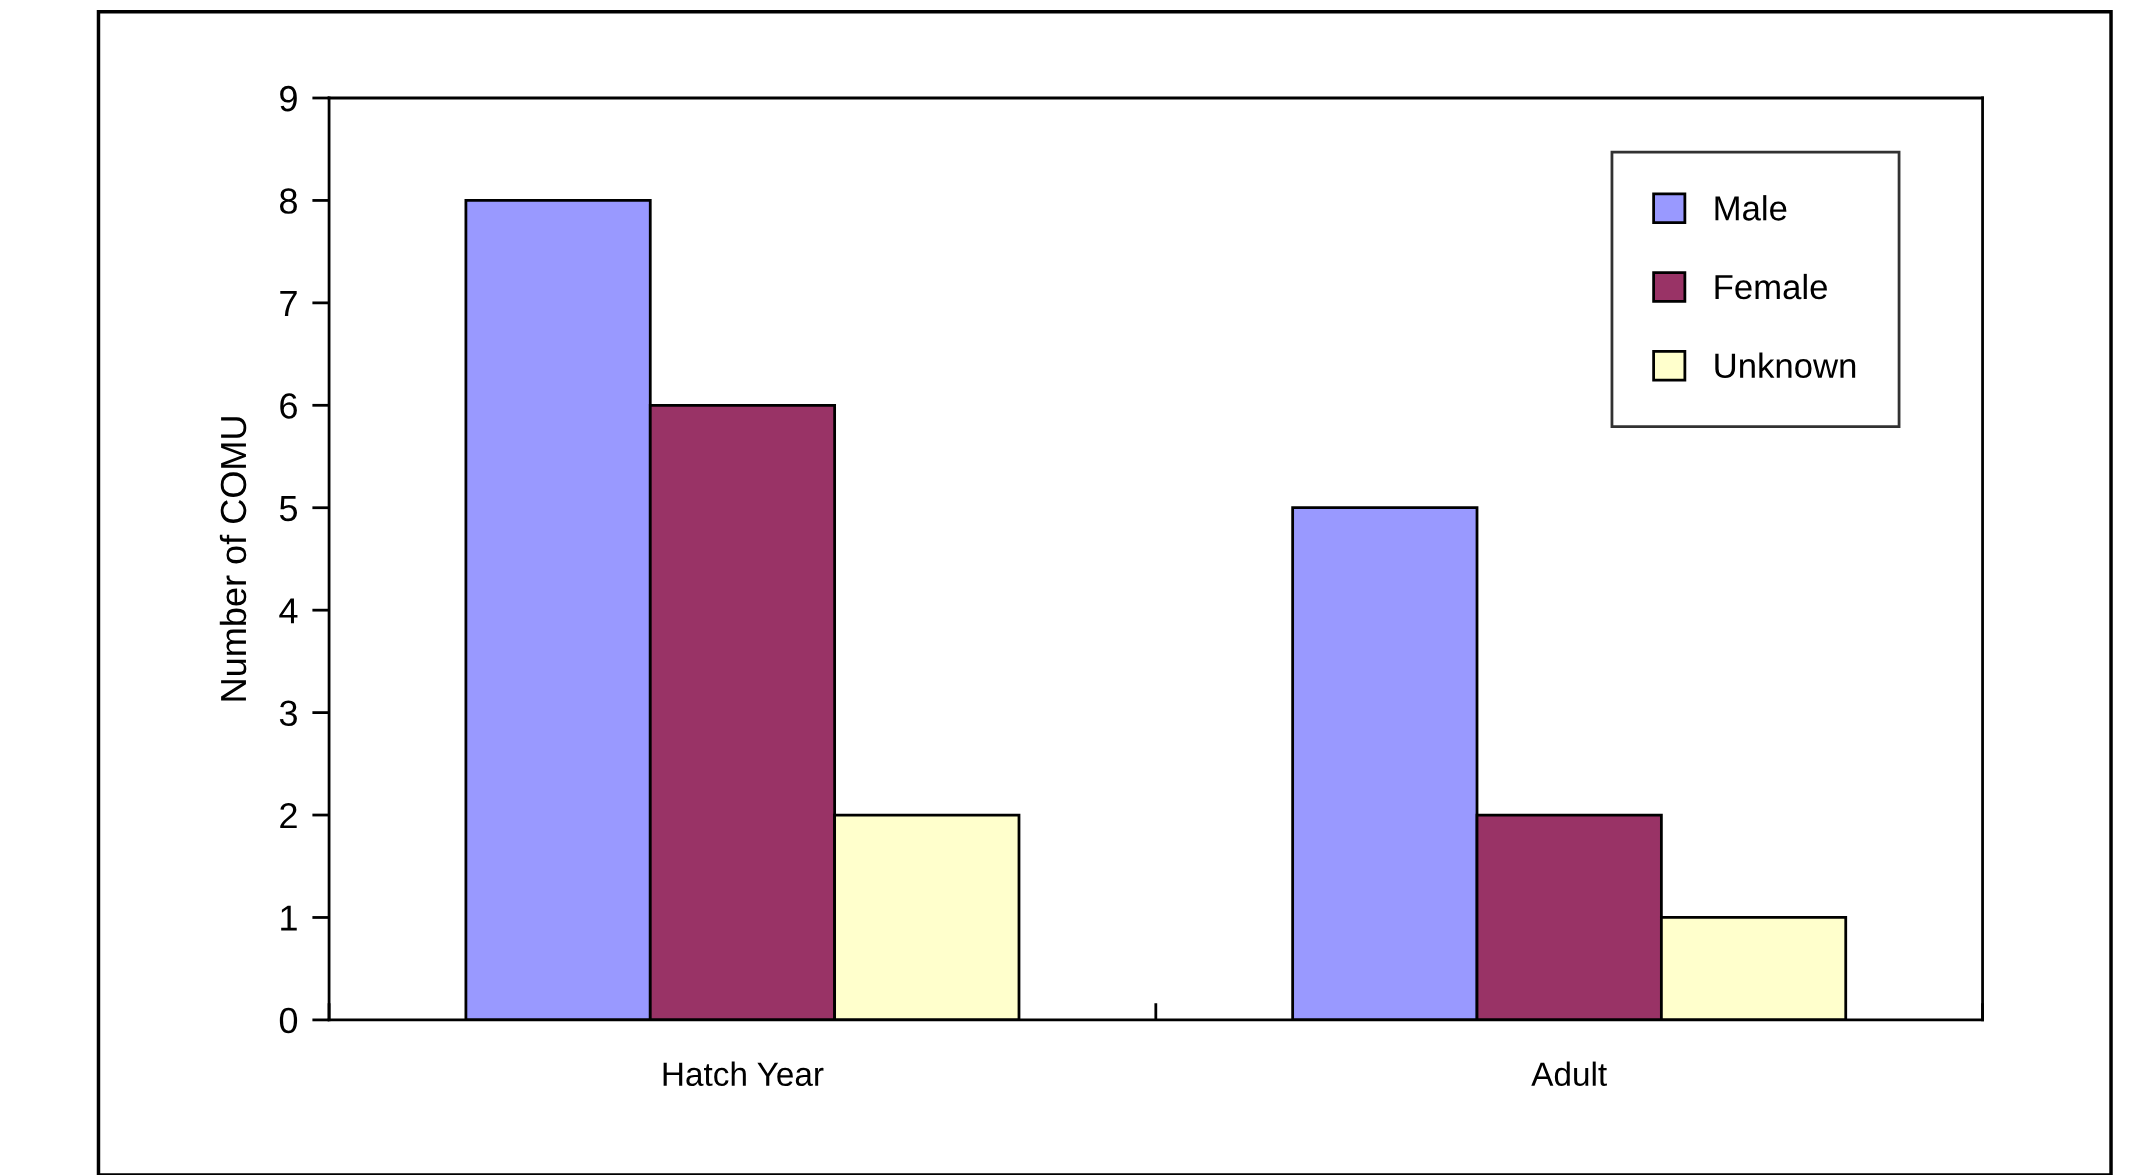  What do you see at coordinates (288, 815) in the screenshot?
I see `y-tick-label: 2` at bounding box center [288, 815].